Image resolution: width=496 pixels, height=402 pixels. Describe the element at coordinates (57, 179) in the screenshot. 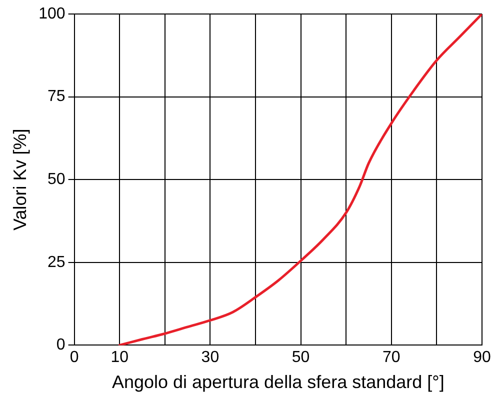

I see `y-tick-label: 50` at that location.